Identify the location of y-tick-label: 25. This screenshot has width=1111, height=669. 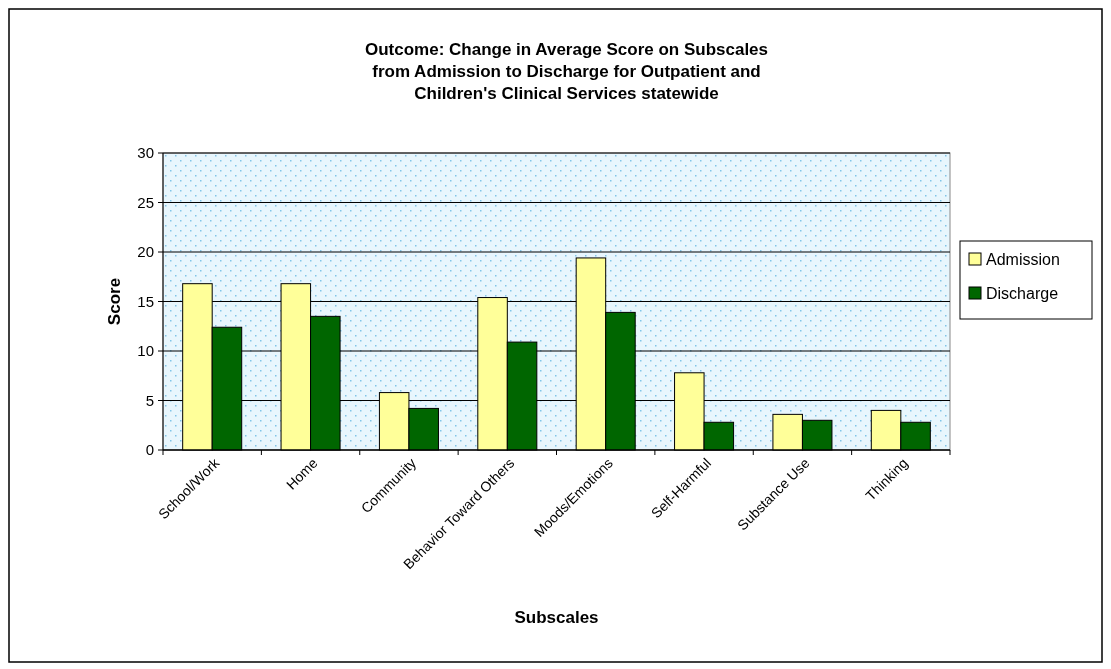
(145, 202).